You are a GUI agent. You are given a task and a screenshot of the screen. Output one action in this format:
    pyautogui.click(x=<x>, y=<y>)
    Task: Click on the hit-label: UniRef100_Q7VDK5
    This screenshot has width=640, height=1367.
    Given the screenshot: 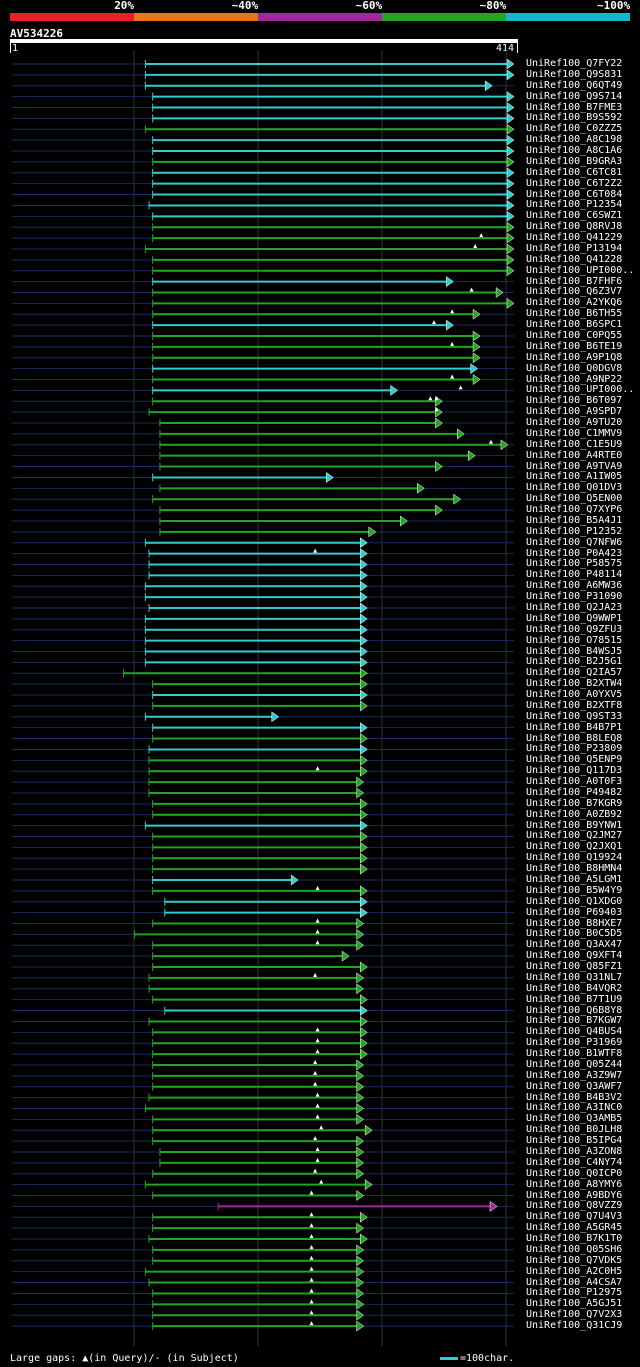 What is the action you would take?
    pyautogui.click(x=574, y=1260)
    